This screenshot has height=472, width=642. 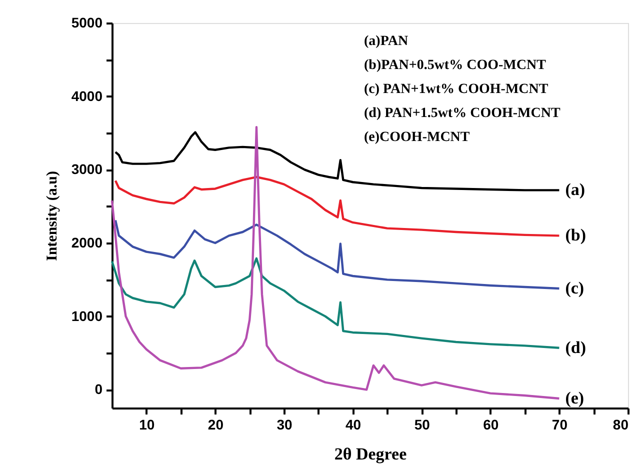 I want to click on x-tick-label: 40, so click(x=354, y=424).